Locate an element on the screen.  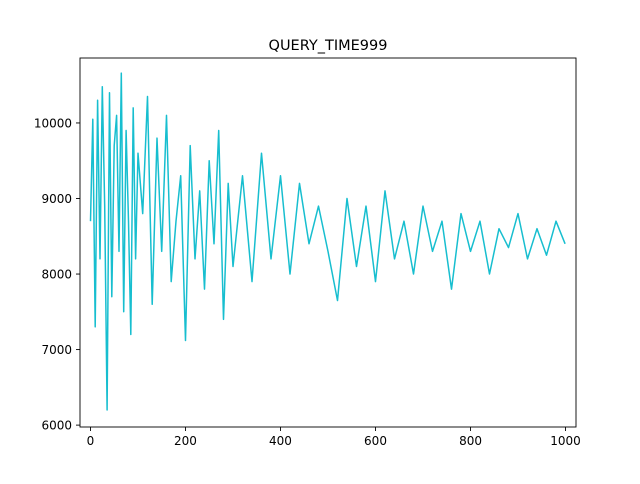
x-tick-label: 1000 is located at coordinates (565, 441).